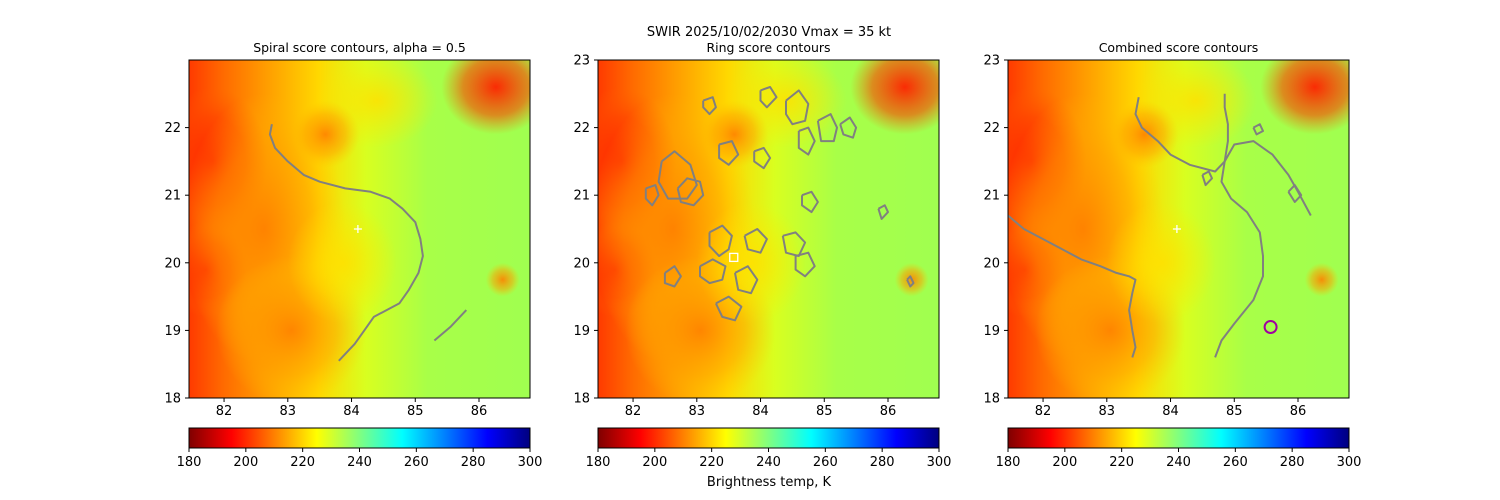 The image size is (1500, 500). What do you see at coordinates (359, 47) in the screenshot?
I see `panel-title: Spiral score contours, alpha = 0.5` at bounding box center [359, 47].